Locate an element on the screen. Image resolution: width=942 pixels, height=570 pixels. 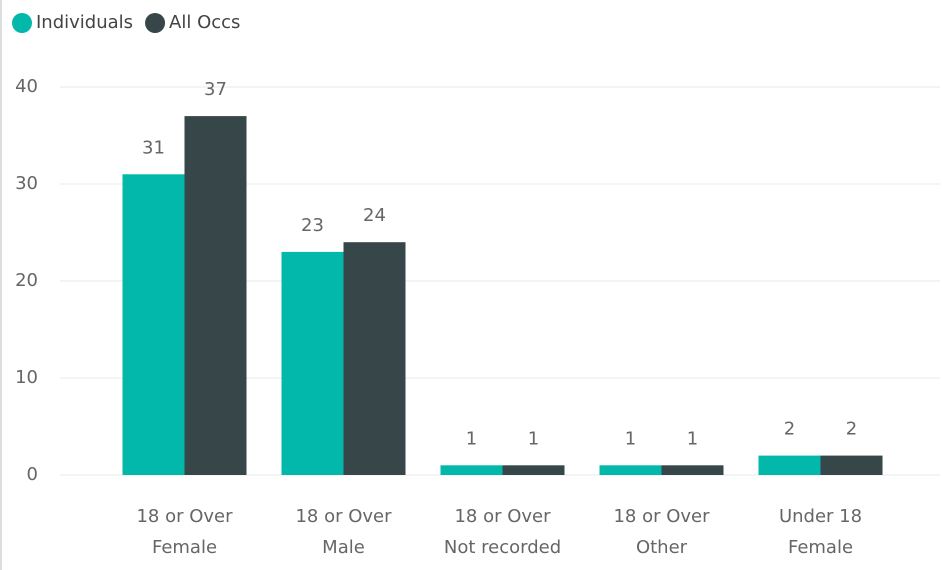
value-label: 23 is located at coordinates (312, 225).